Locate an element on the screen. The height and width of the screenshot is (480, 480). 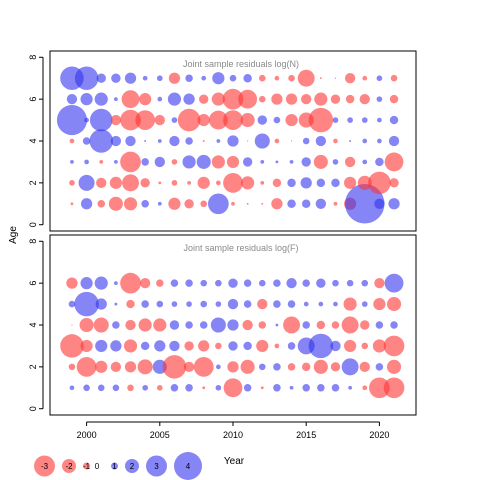
y-tick-label: 0 is located at coordinates (33, 408).